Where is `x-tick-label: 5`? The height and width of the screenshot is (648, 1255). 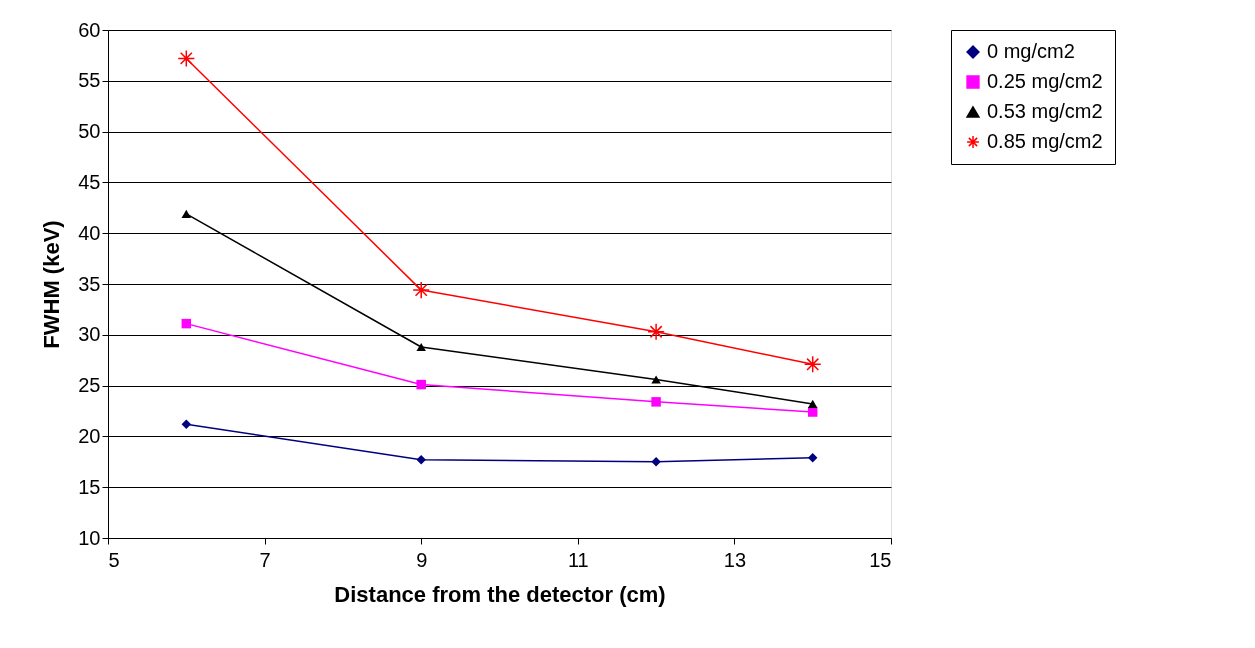
x-tick-label: 5 is located at coordinates (114, 559).